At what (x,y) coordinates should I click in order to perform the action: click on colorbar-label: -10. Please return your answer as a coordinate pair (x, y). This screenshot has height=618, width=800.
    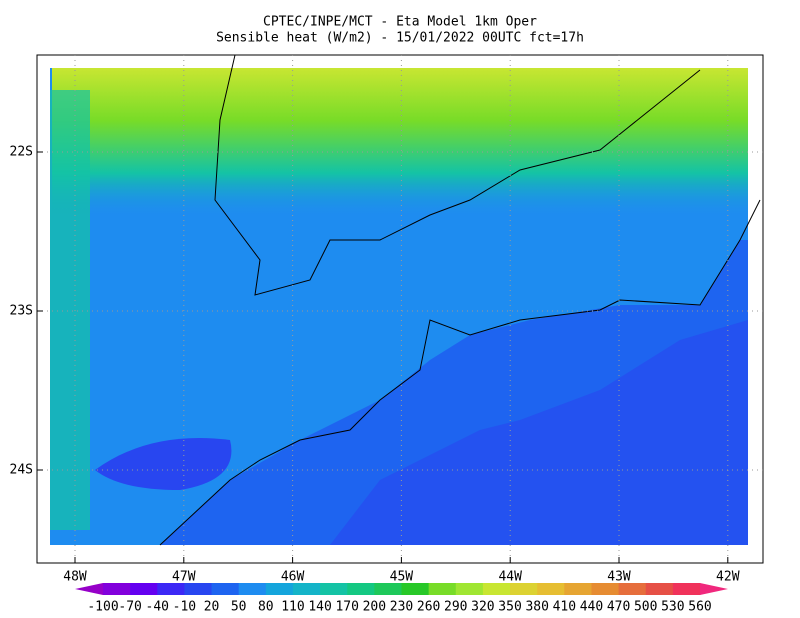
    Looking at the image, I should click on (184, 607).